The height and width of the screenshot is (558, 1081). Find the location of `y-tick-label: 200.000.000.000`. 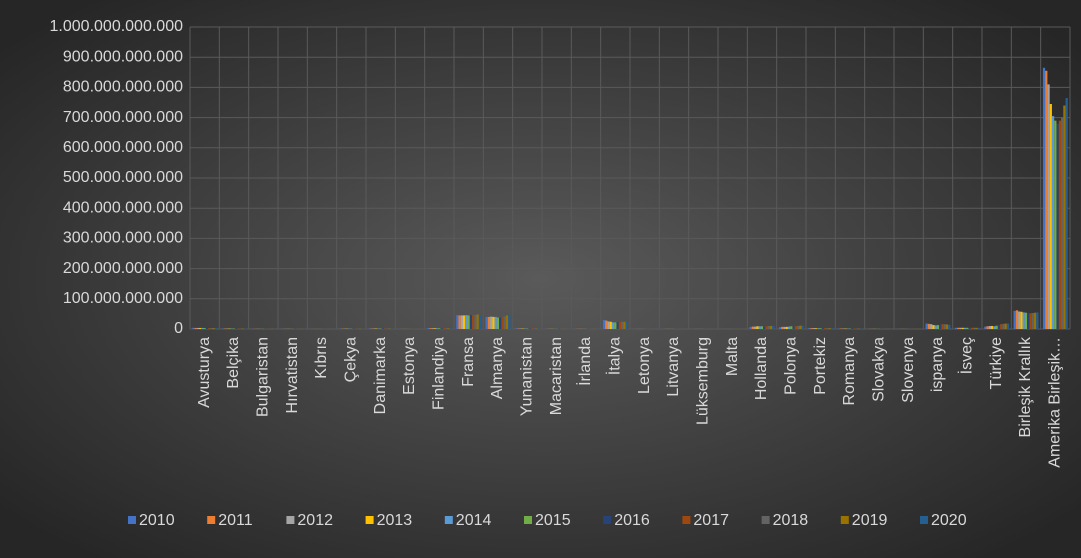

y-tick-label: 200.000.000.000 is located at coordinates (123, 268).